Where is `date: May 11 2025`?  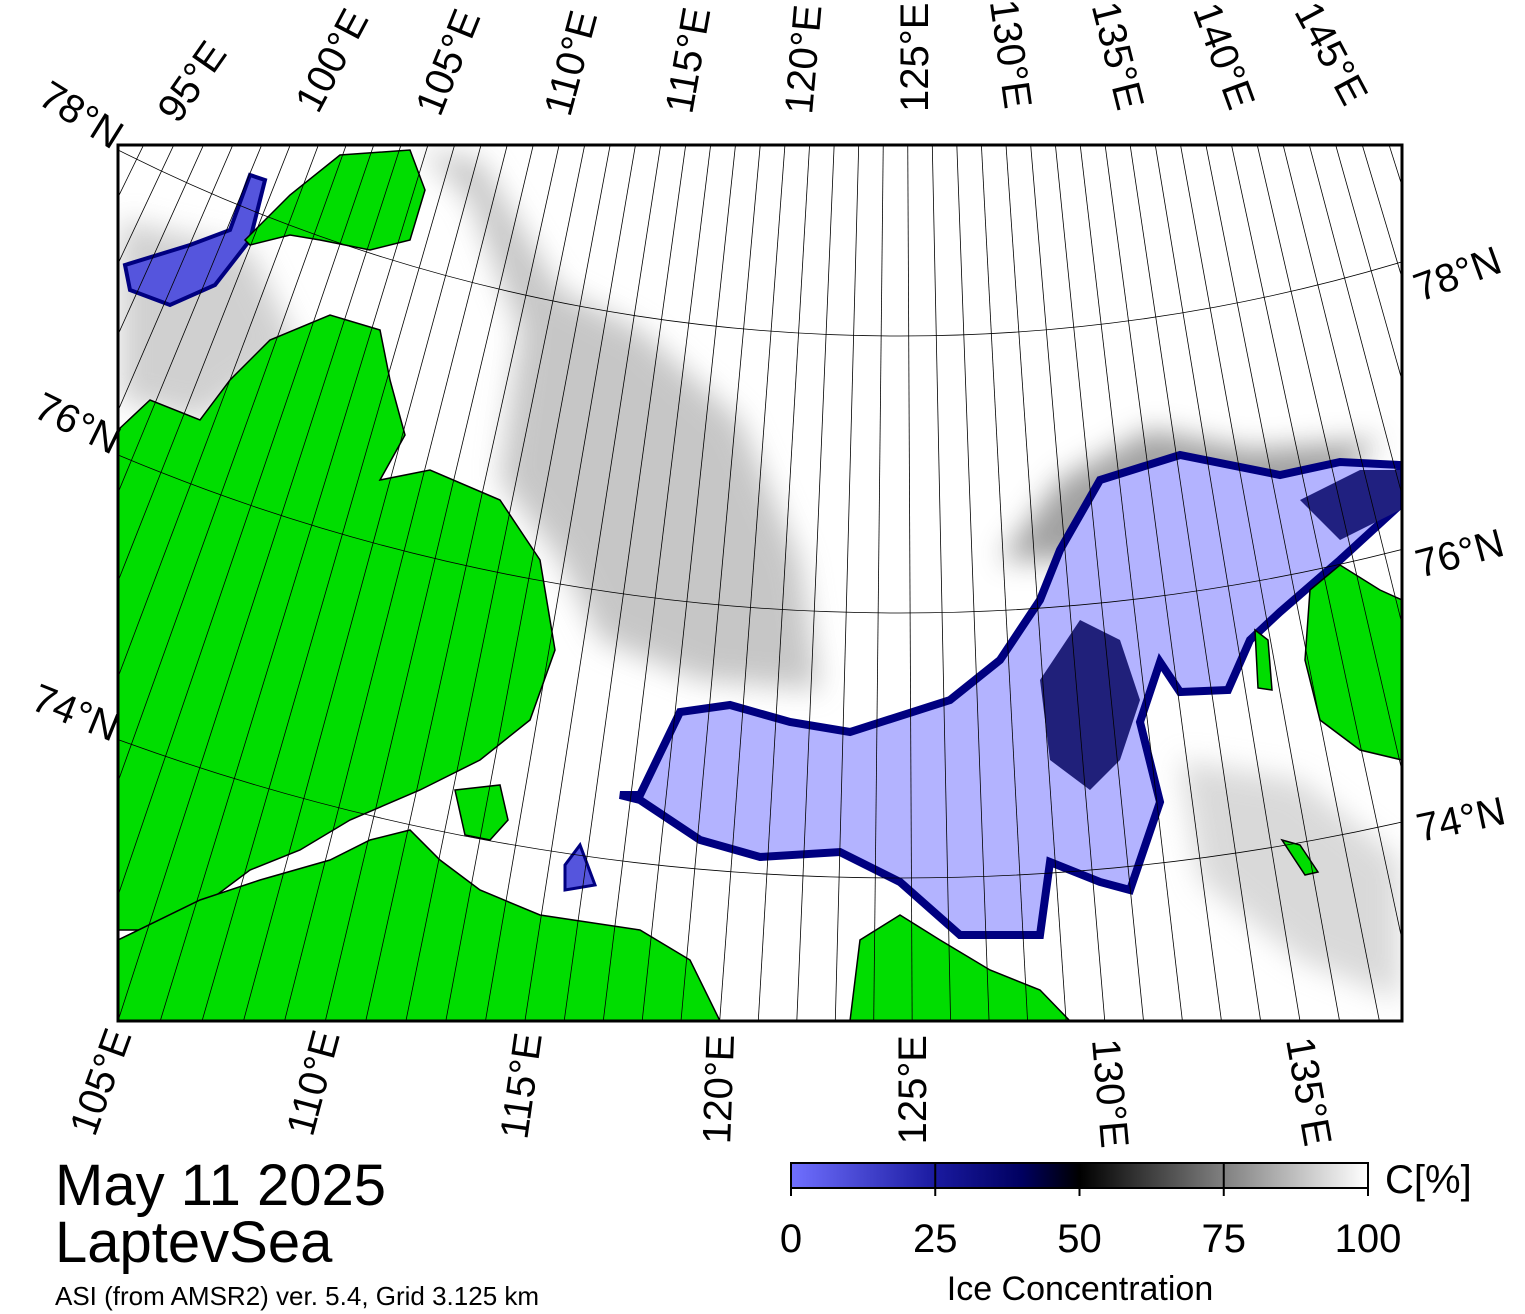
date: May 11 2025 is located at coordinates (220, 1185).